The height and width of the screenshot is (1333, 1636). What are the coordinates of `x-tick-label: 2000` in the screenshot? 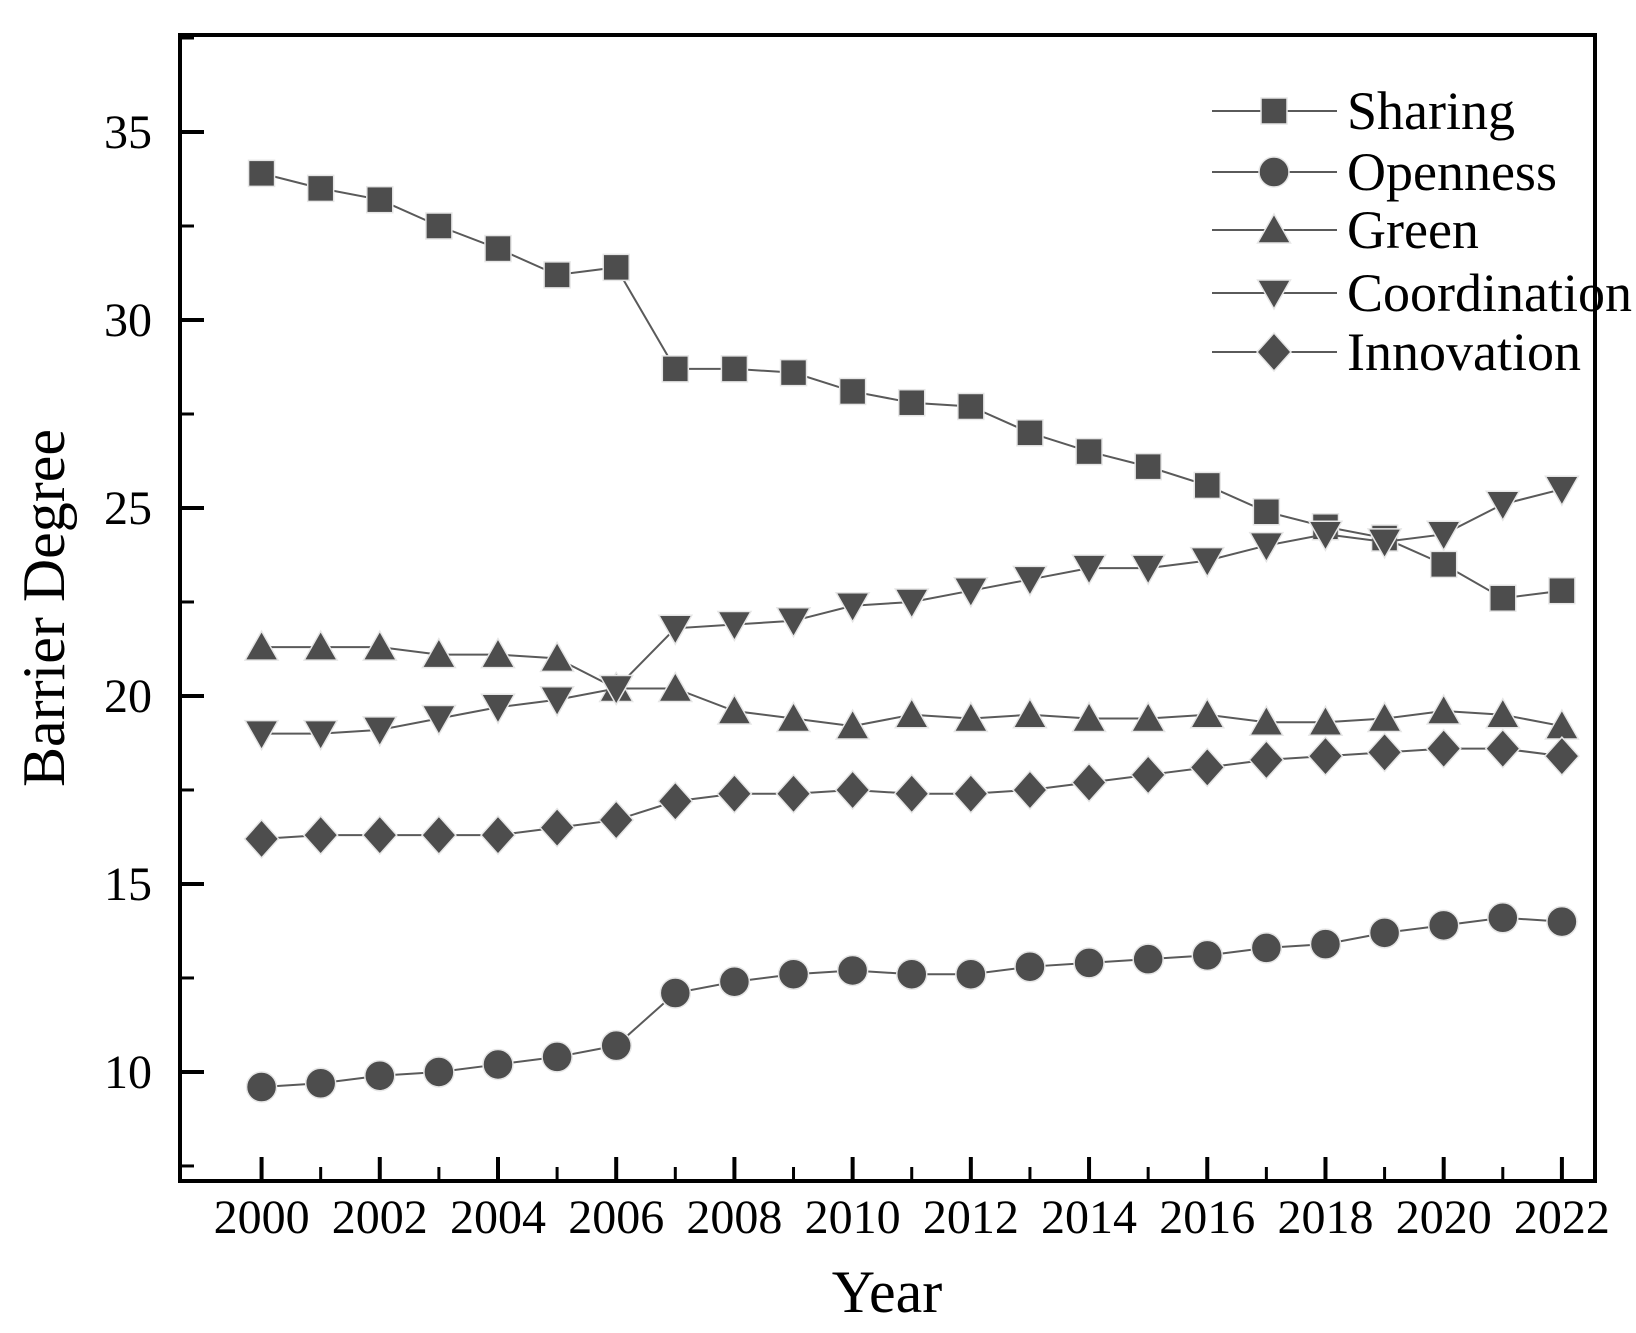 It's located at (262, 1217).